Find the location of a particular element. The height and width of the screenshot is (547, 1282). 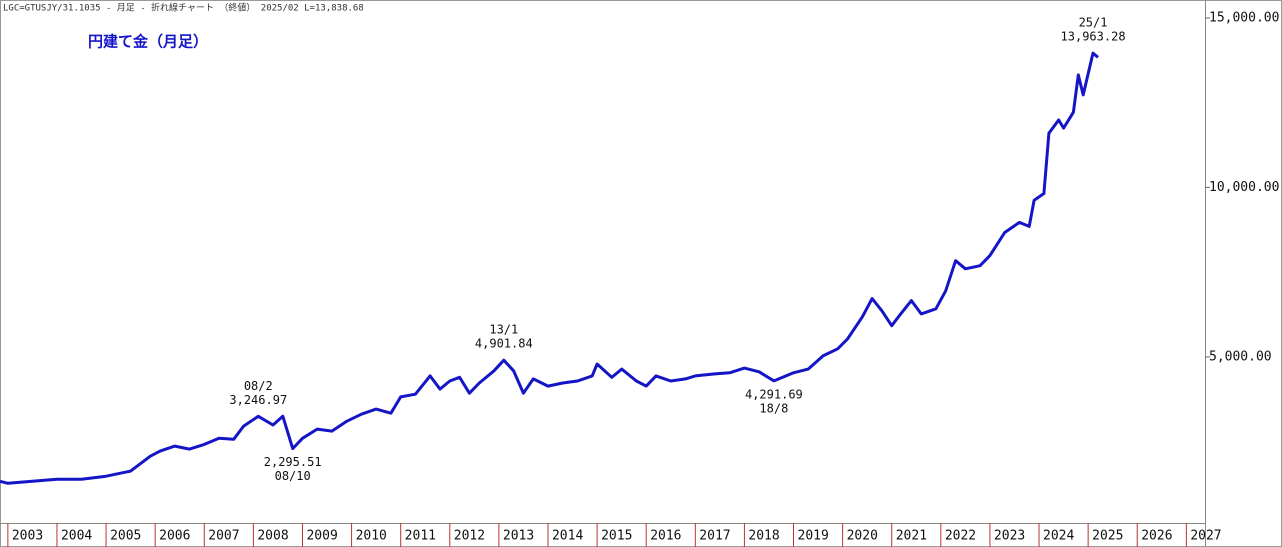

chart-title: 円建て金（月足） is located at coordinates (148, 42).